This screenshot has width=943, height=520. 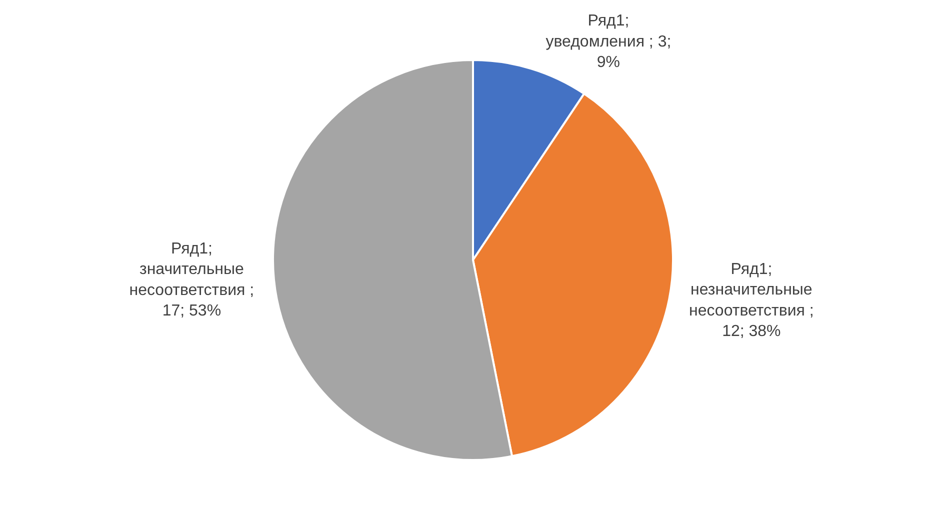 What do you see at coordinates (609, 42) in the screenshot?
I see `data-label: Ряд1; уведомления ; 3; 9%` at bounding box center [609, 42].